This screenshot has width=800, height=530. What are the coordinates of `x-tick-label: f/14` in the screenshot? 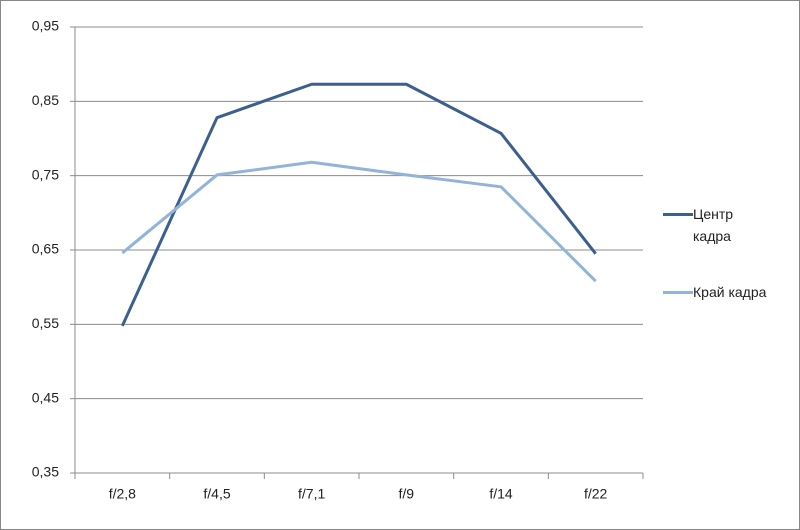 It's located at (501, 494).